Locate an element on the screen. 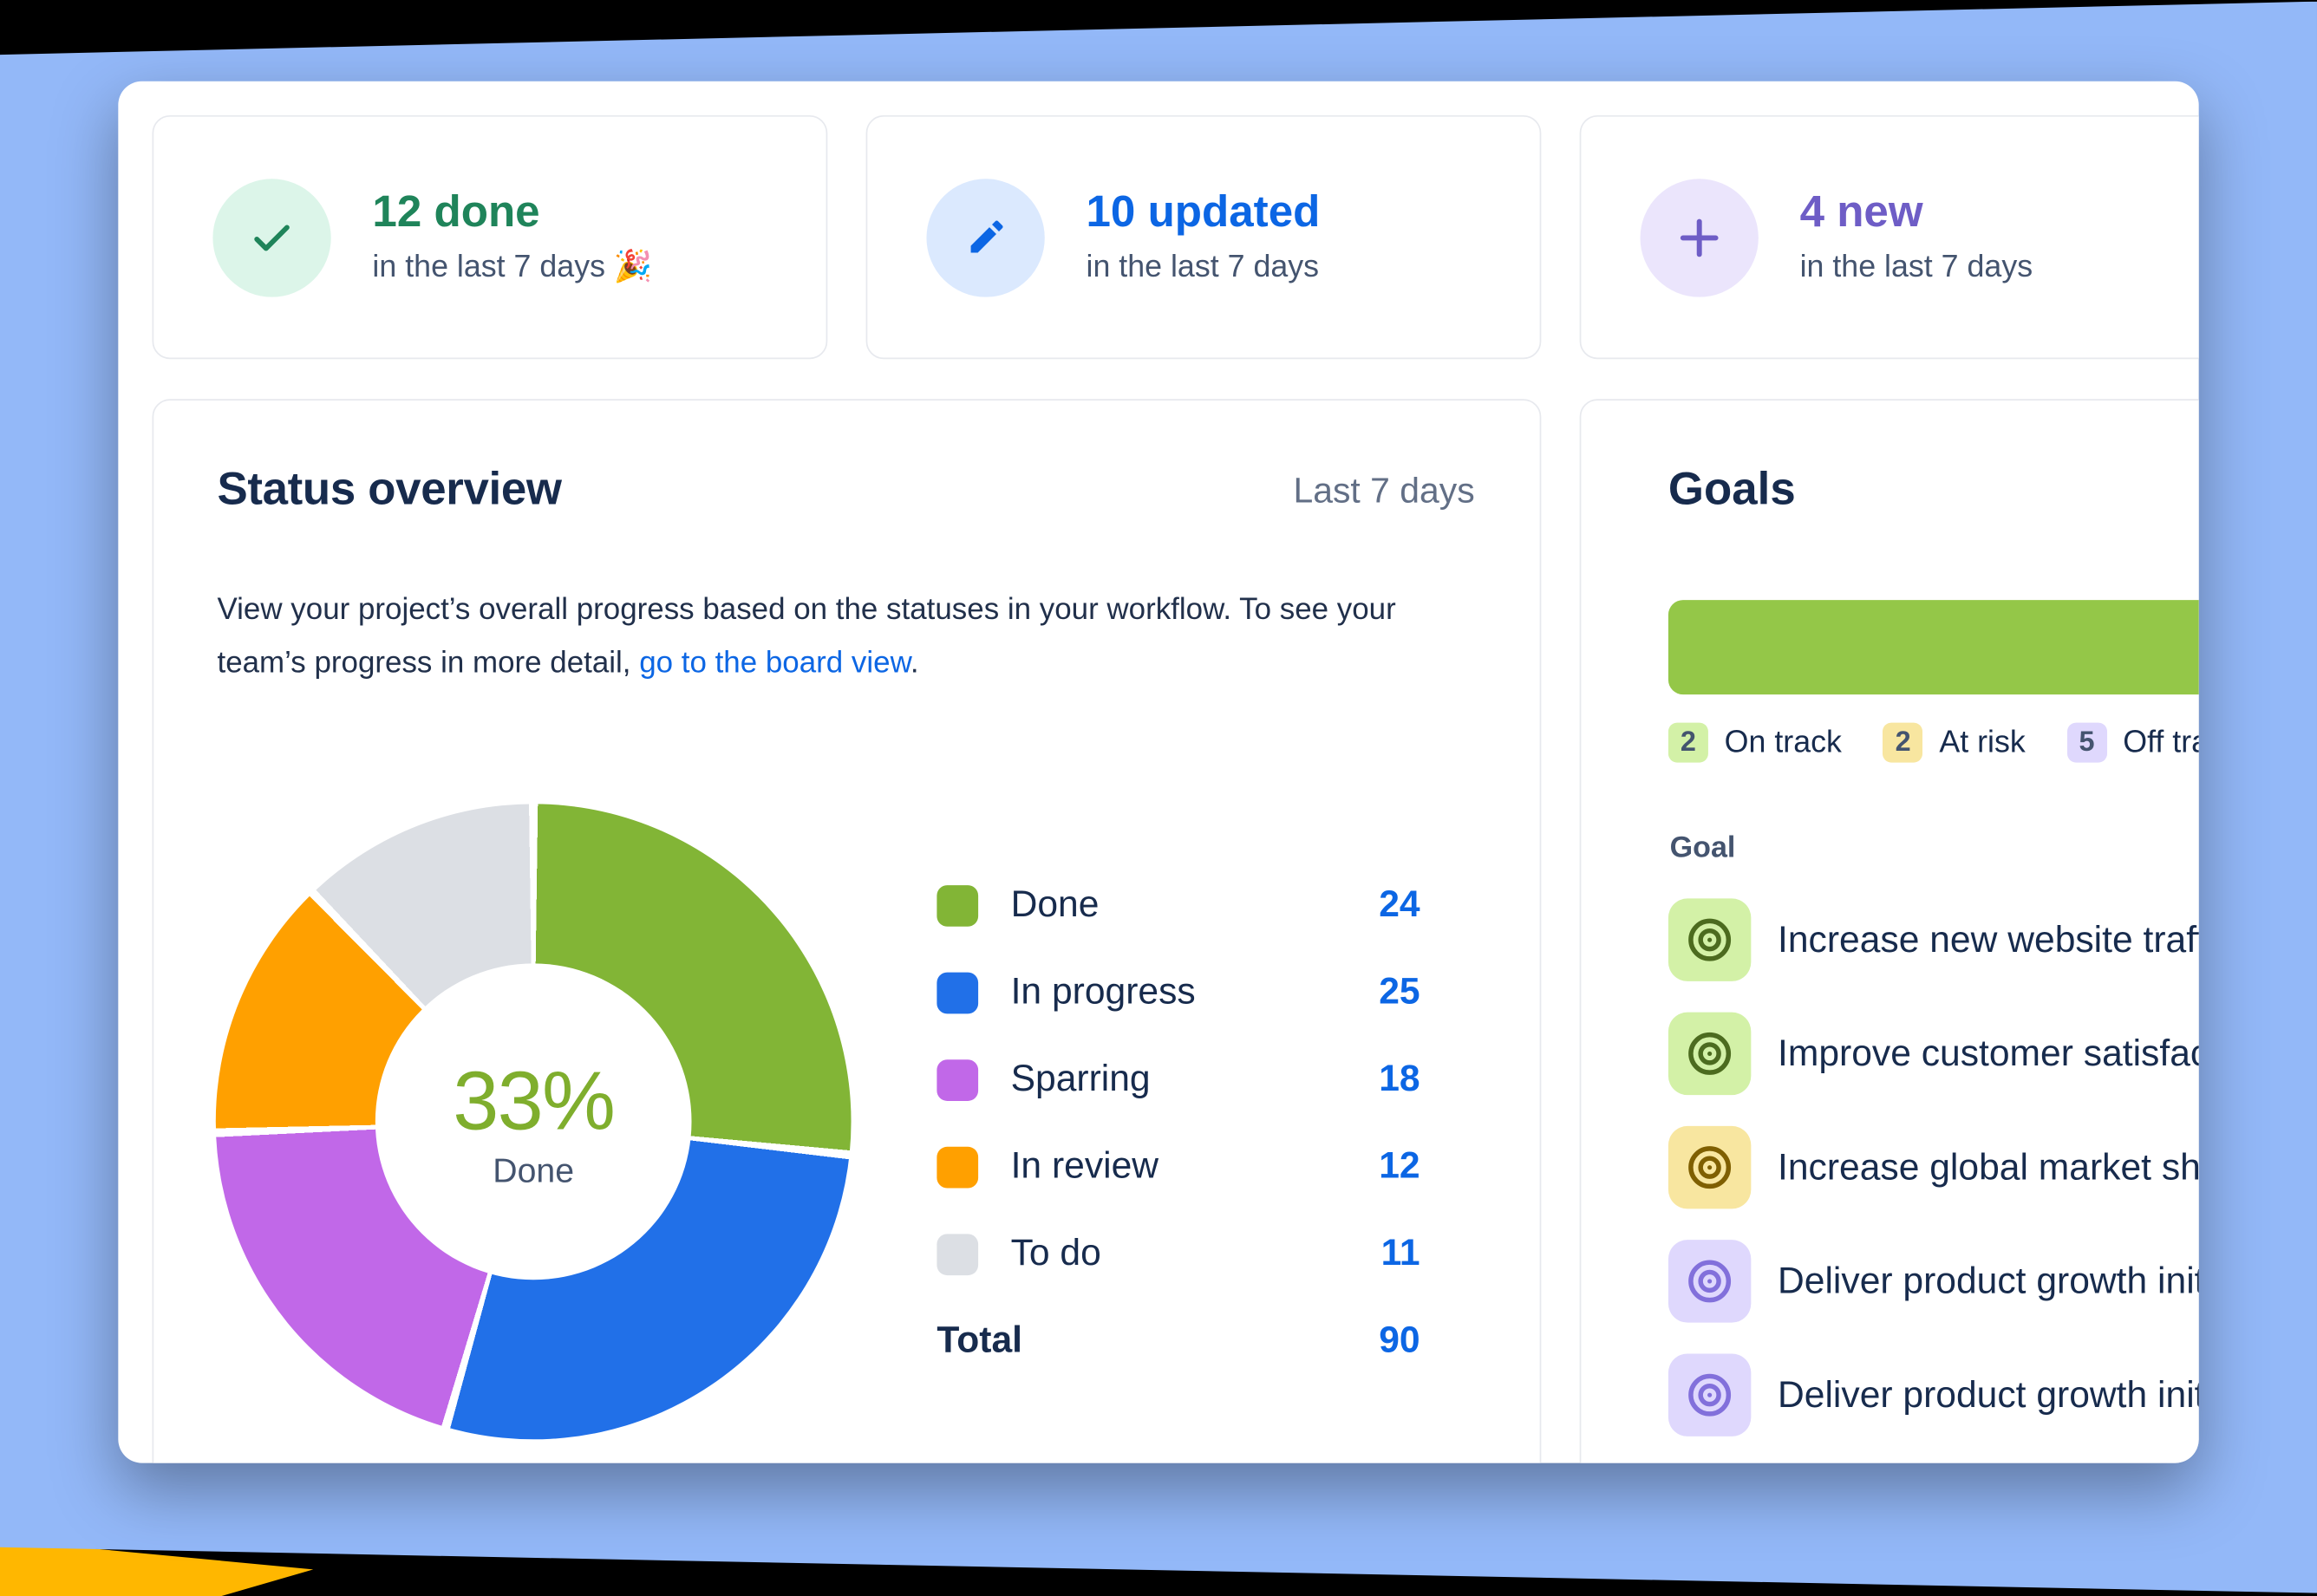  legend-value-to-do: 11 is located at coordinates (1400, 1253).